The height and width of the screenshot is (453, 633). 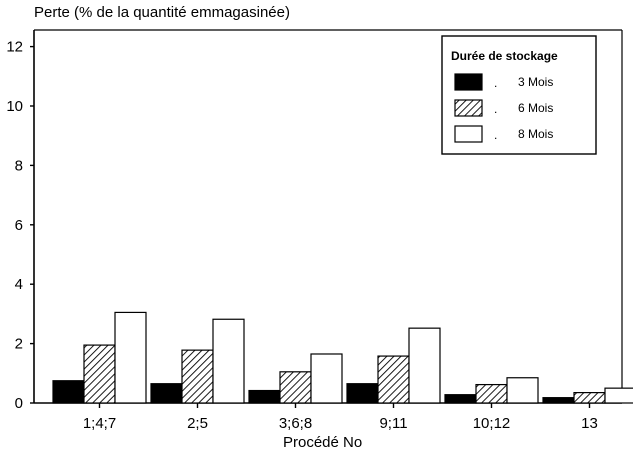 What do you see at coordinates (492, 423) in the screenshot?
I see `category-label: 10;12` at bounding box center [492, 423].